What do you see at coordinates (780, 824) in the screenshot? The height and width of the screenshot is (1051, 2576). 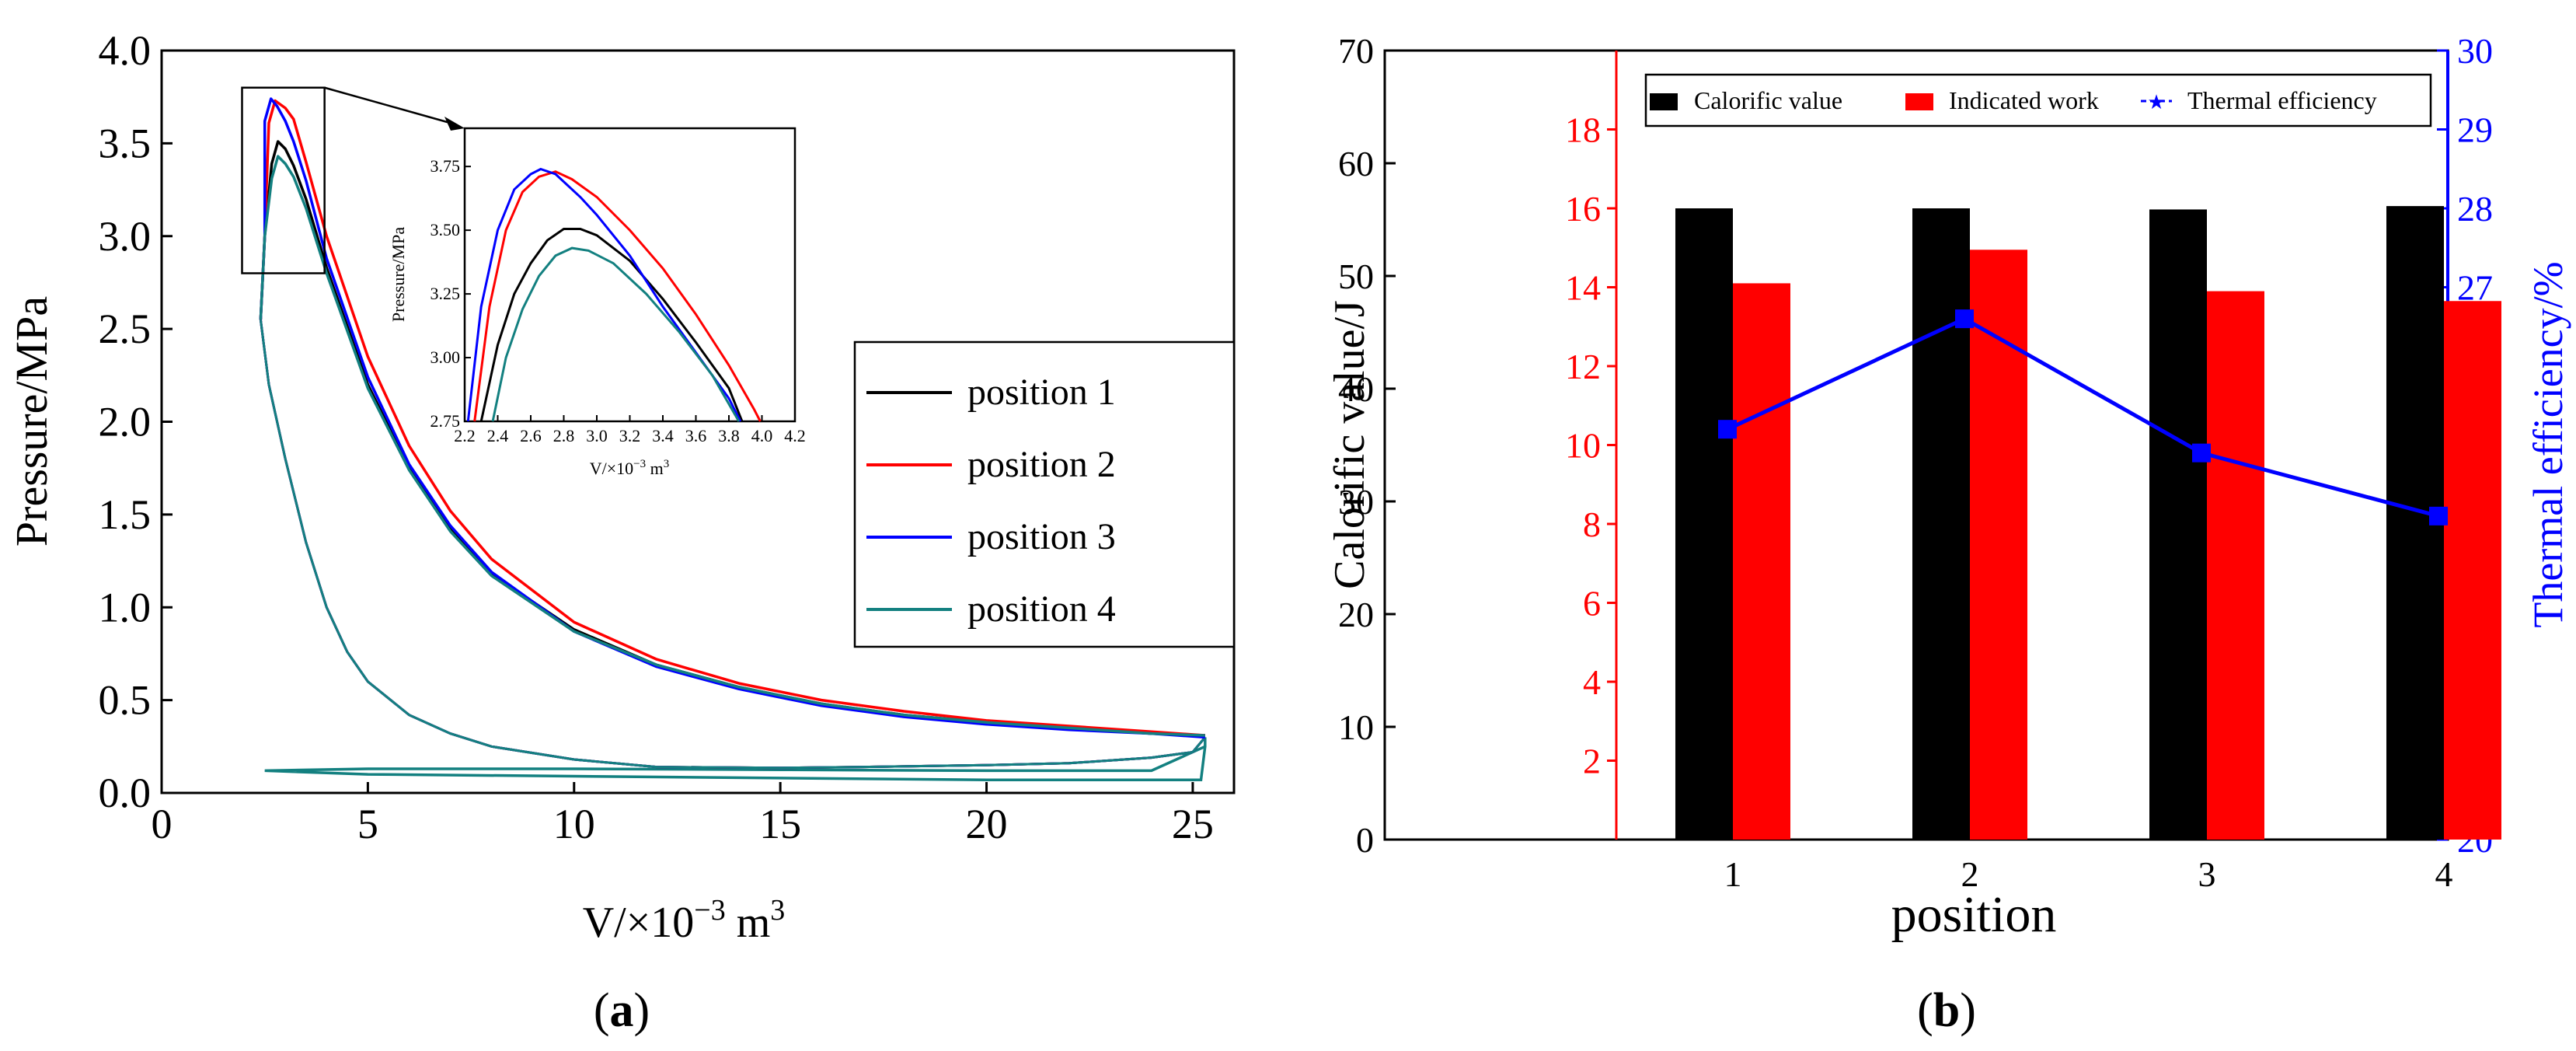 I see `panel-a-x-tick-label: 15` at bounding box center [780, 824].